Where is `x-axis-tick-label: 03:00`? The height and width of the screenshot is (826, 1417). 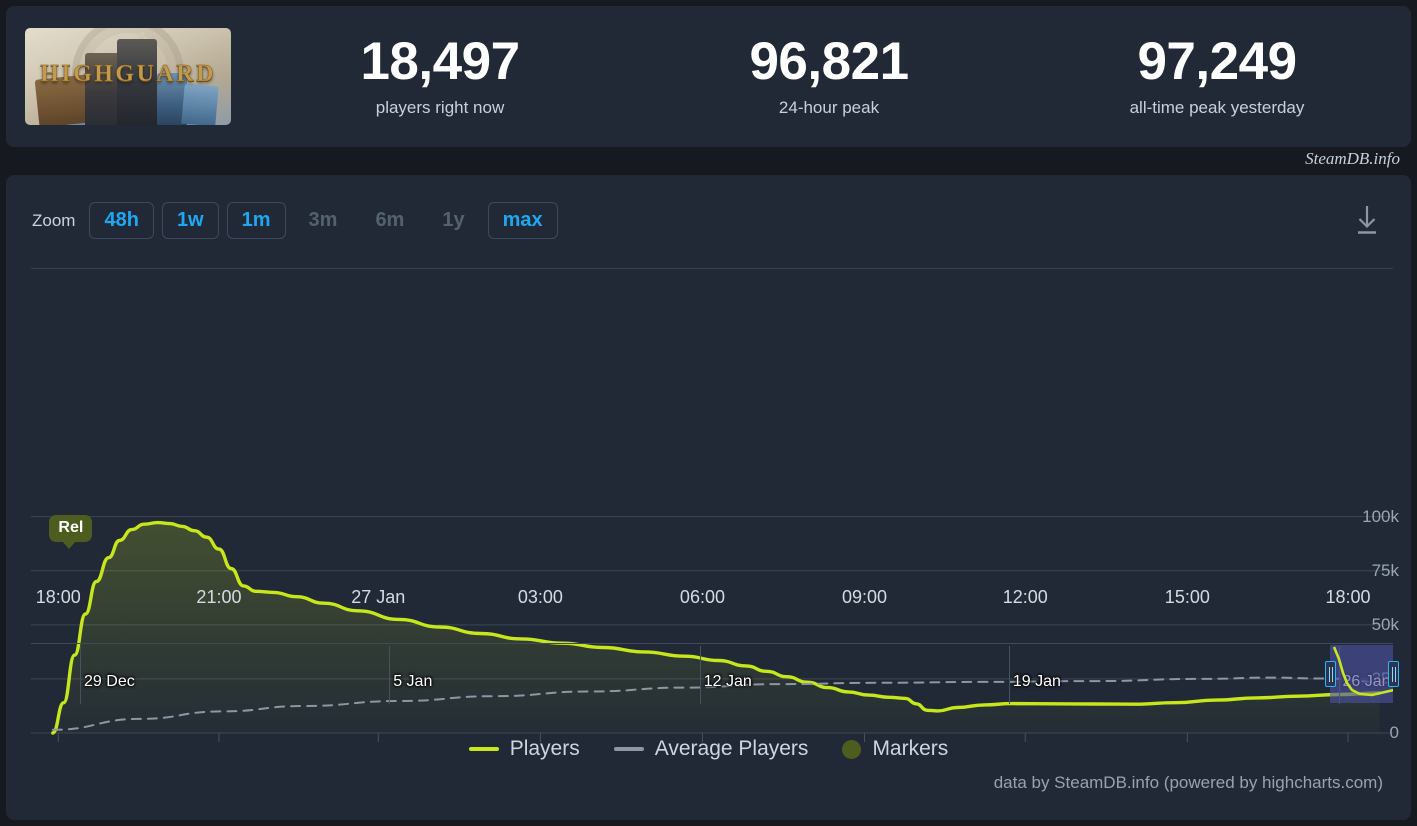
x-axis-tick-label: 03:00 is located at coordinates (540, 597).